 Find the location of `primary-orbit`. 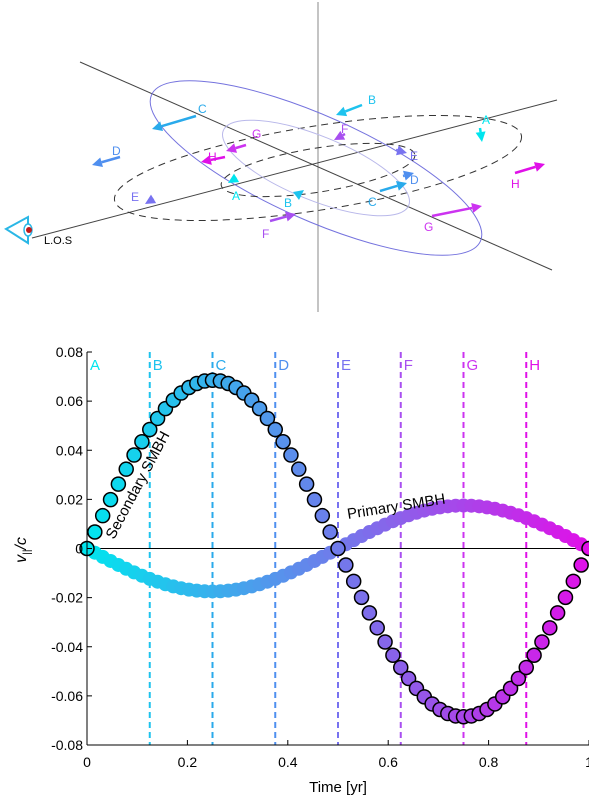

primary-orbit is located at coordinates (316, 168).